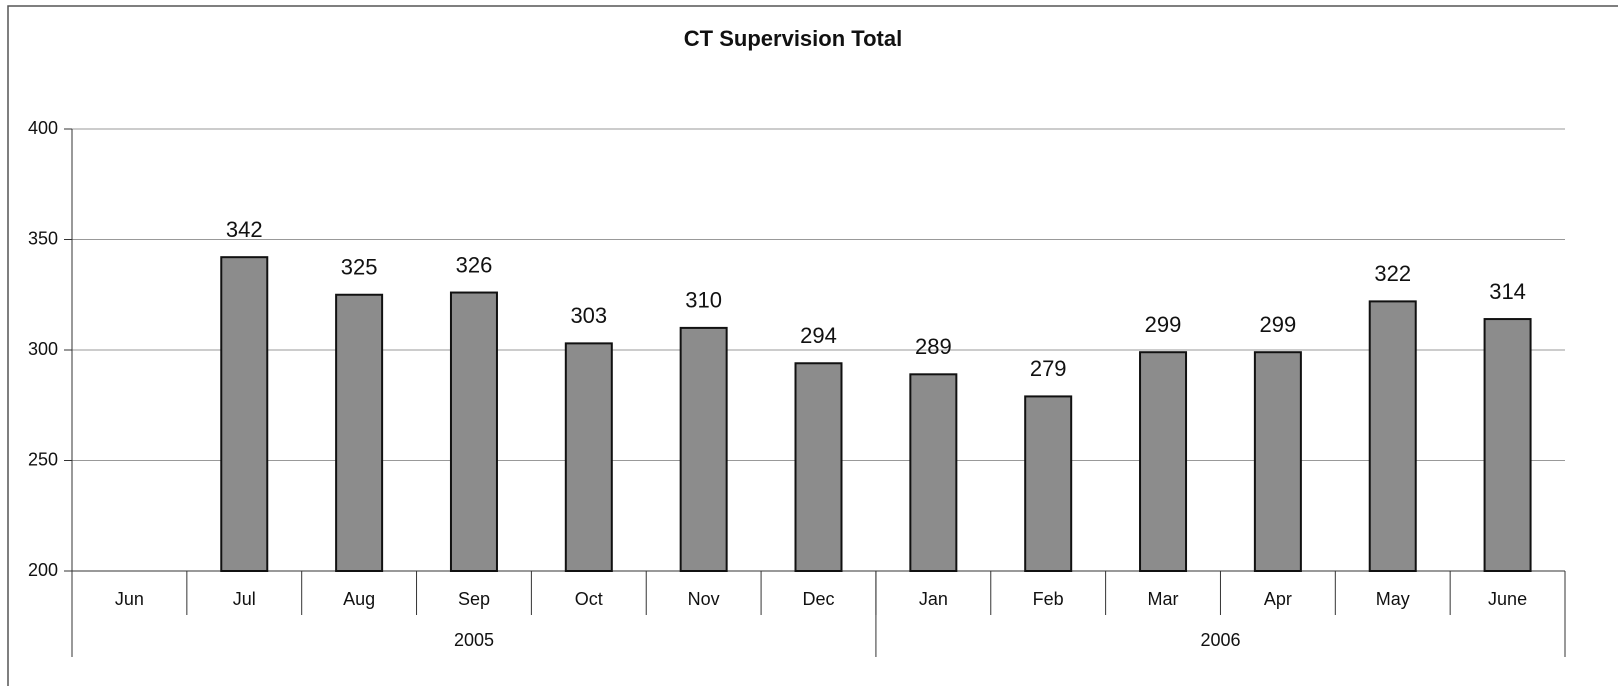  Describe the element at coordinates (474, 264) in the screenshot. I see `value-label: 326` at that location.